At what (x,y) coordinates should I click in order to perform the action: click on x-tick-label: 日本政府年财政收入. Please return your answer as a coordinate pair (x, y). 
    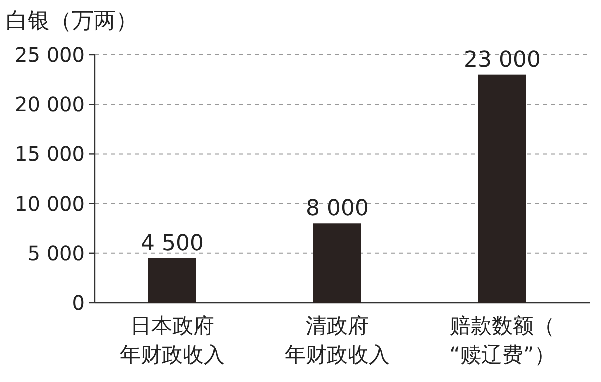
    Looking at the image, I should click on (172, 340).